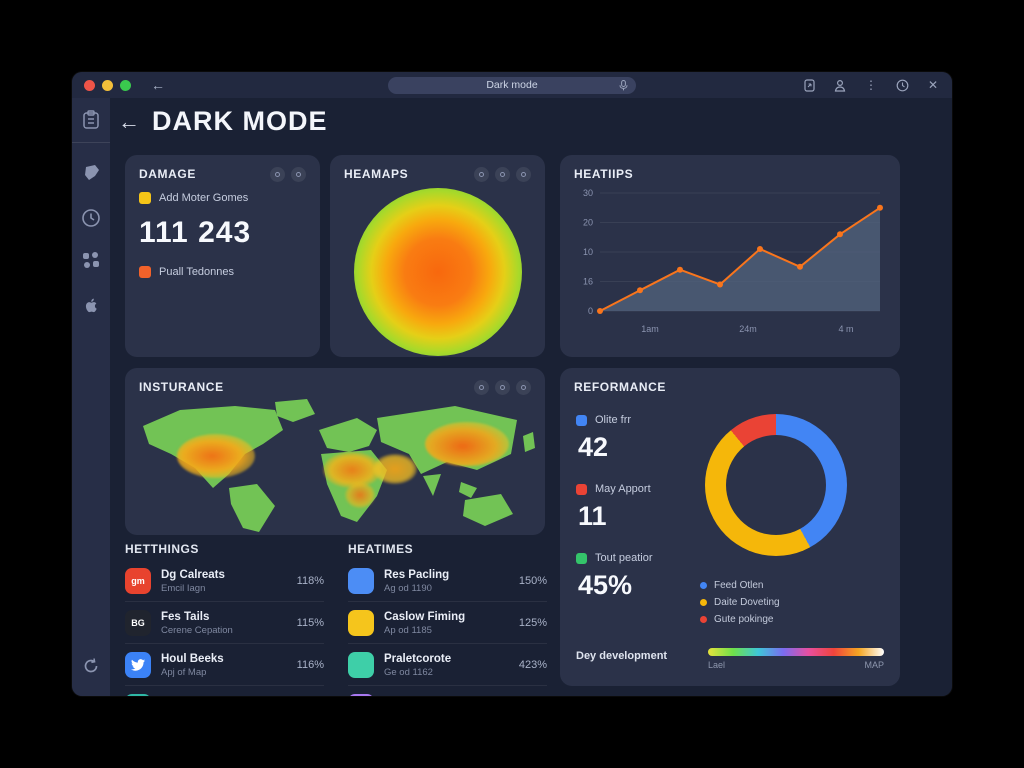 The width and height of the screenshot is (1024, 768). I want to click on svg-text: 30, so click(588, 193).